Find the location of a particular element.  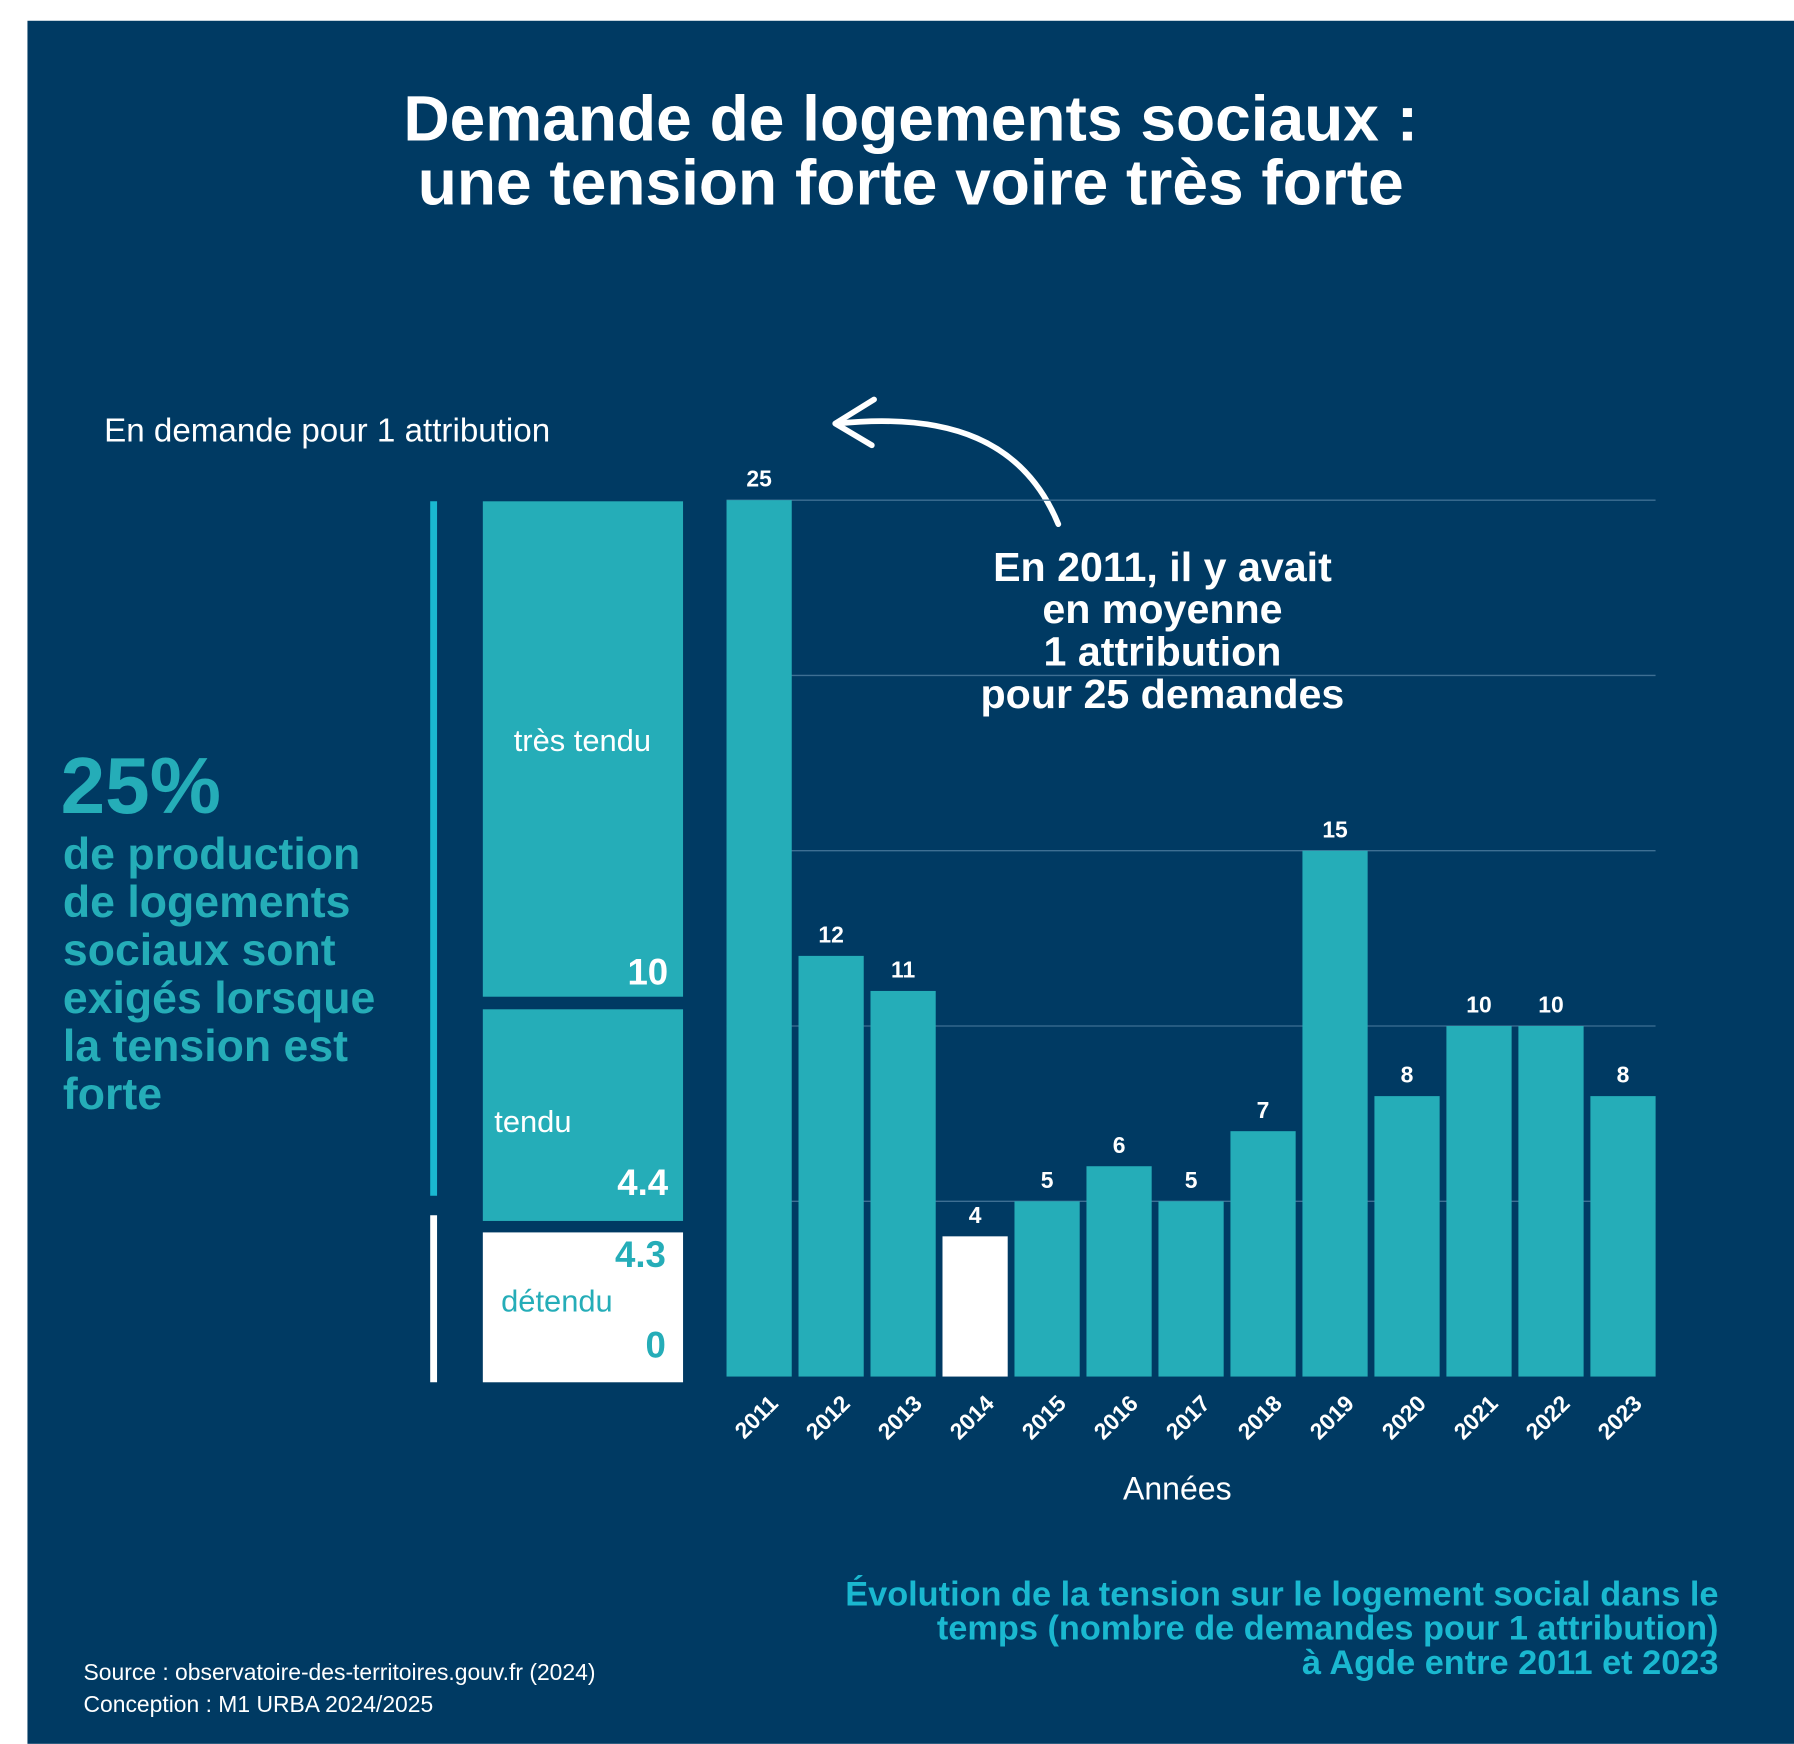

scale-label: tendu is located at coordinates (532, 1121).